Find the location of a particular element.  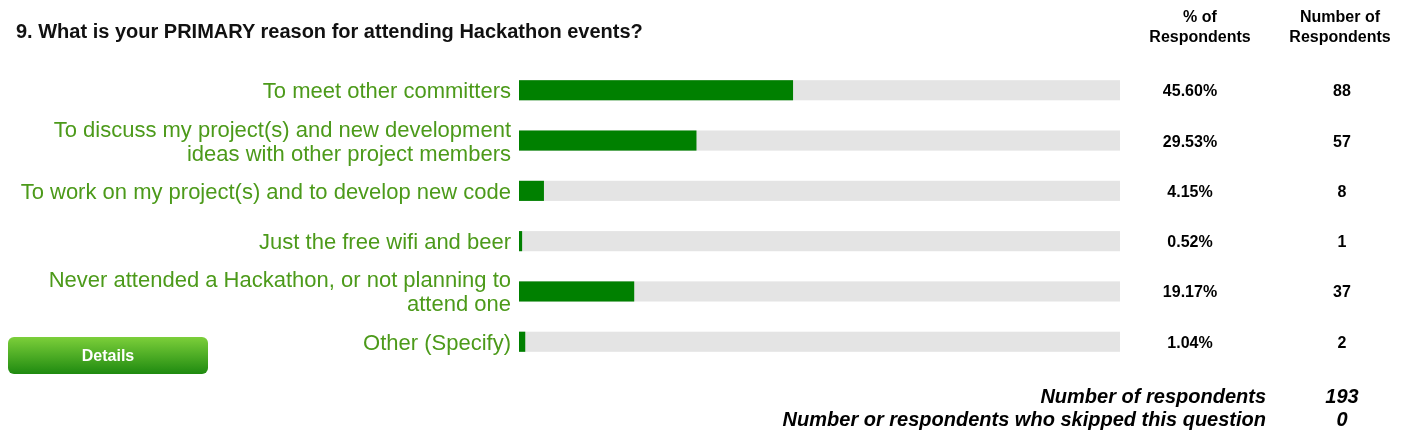

data-label: 19.17% is located at coordinates (1190, 292).